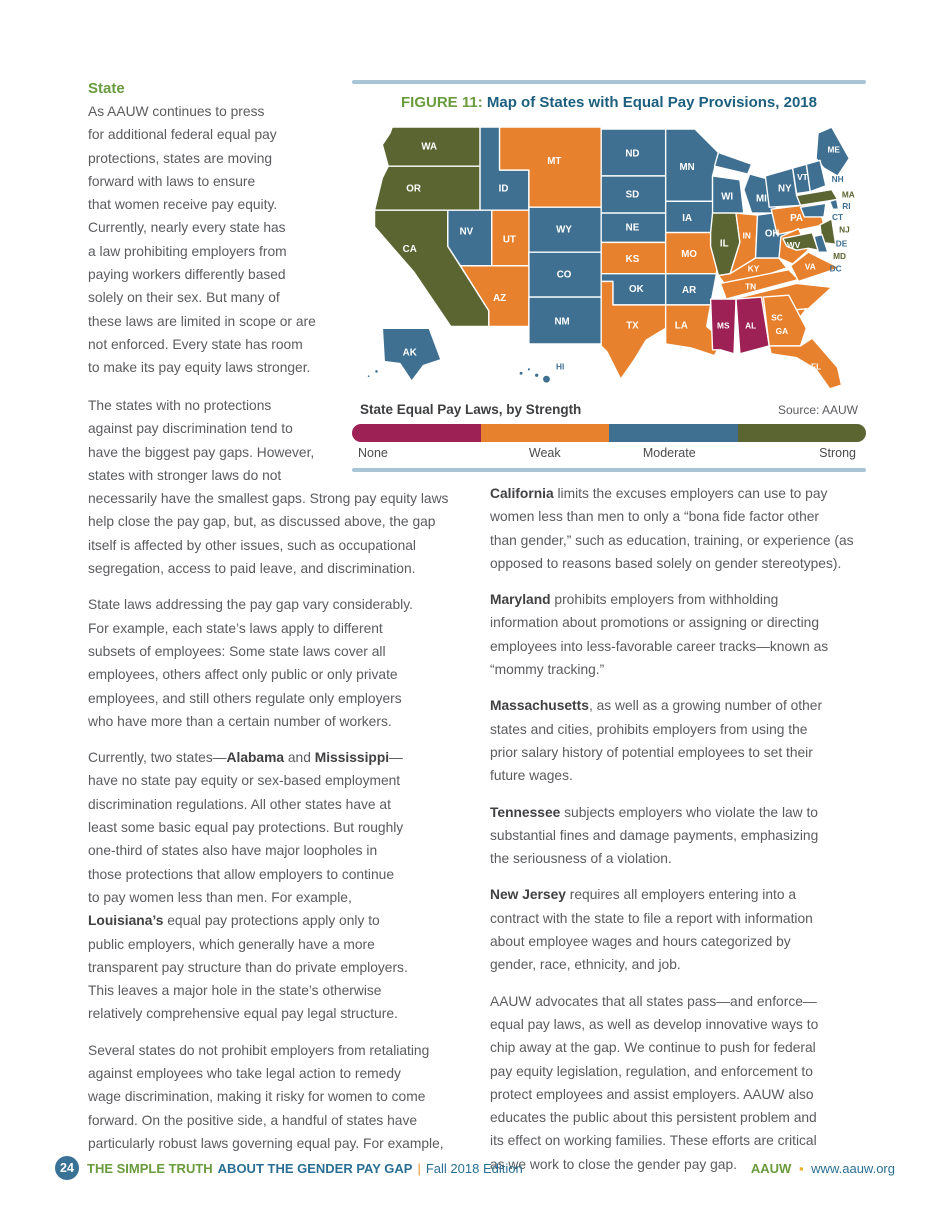 Image resolution: width=950 pixels, height=1230 pixels. Describe the element at coordinates (805, 363) in the screenshot. I see `state-FL` at that location.